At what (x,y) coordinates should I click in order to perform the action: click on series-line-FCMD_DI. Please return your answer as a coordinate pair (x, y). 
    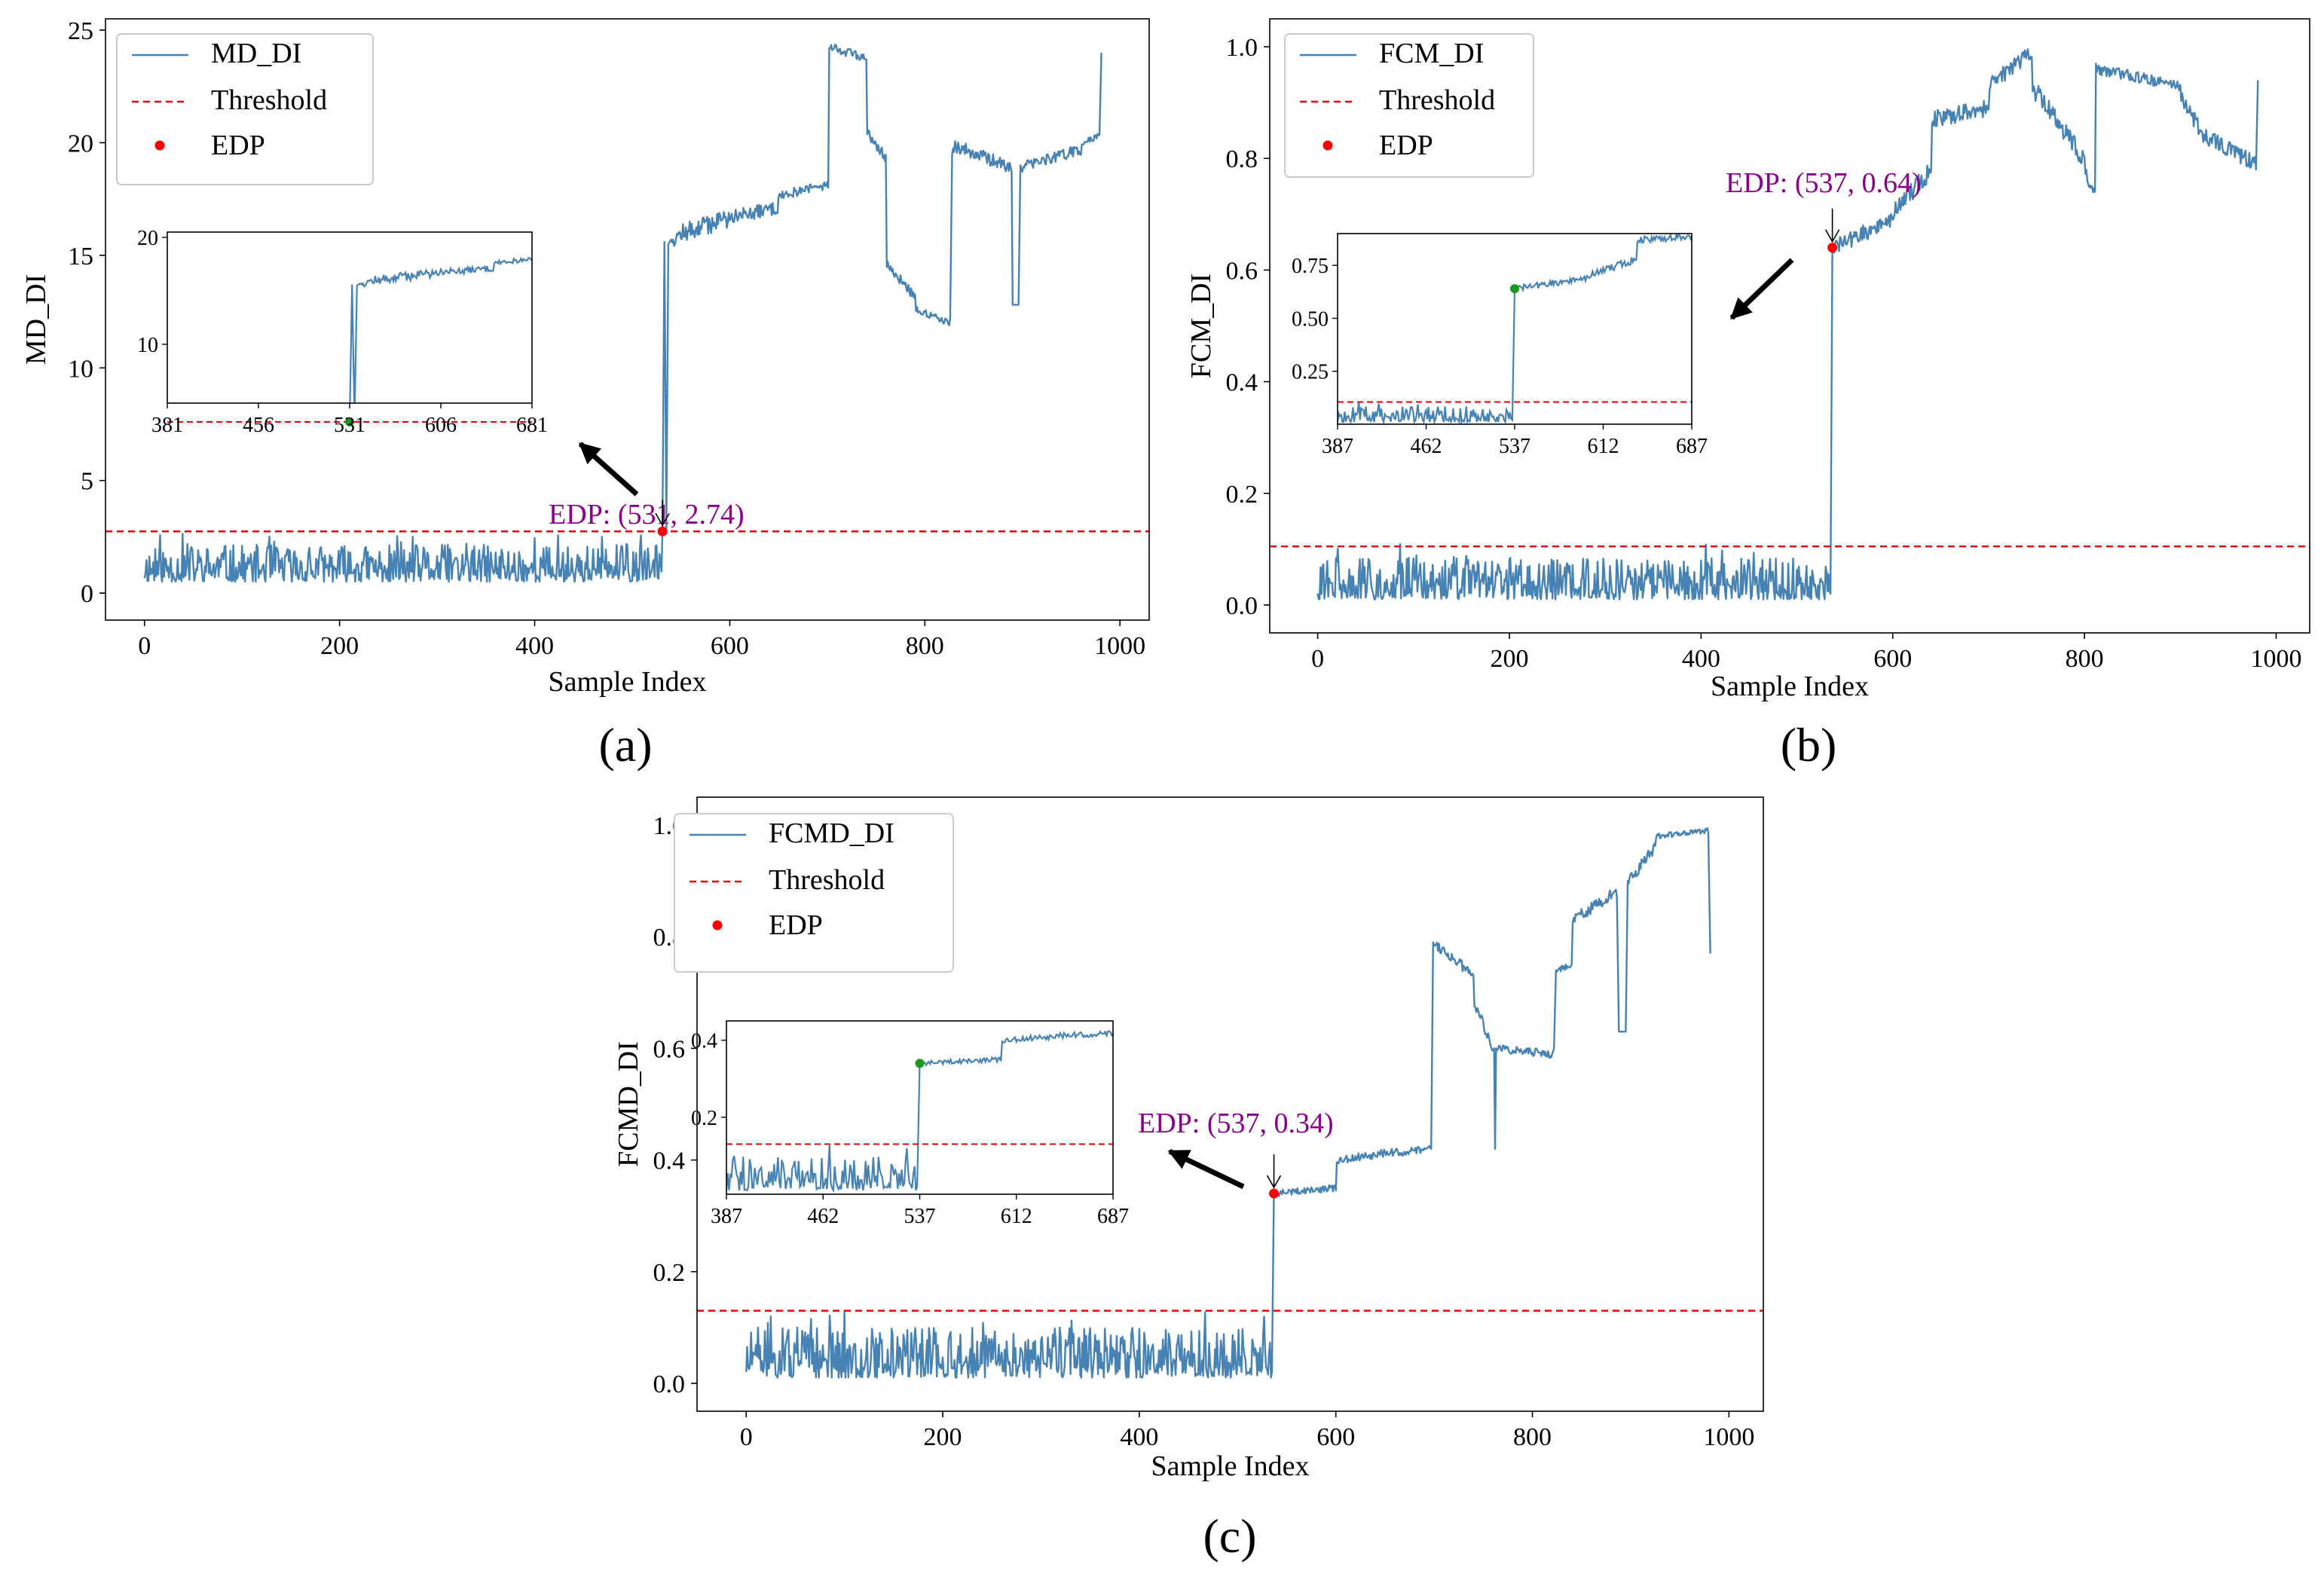
    Looking at the image, I should click on (1228, 1103).